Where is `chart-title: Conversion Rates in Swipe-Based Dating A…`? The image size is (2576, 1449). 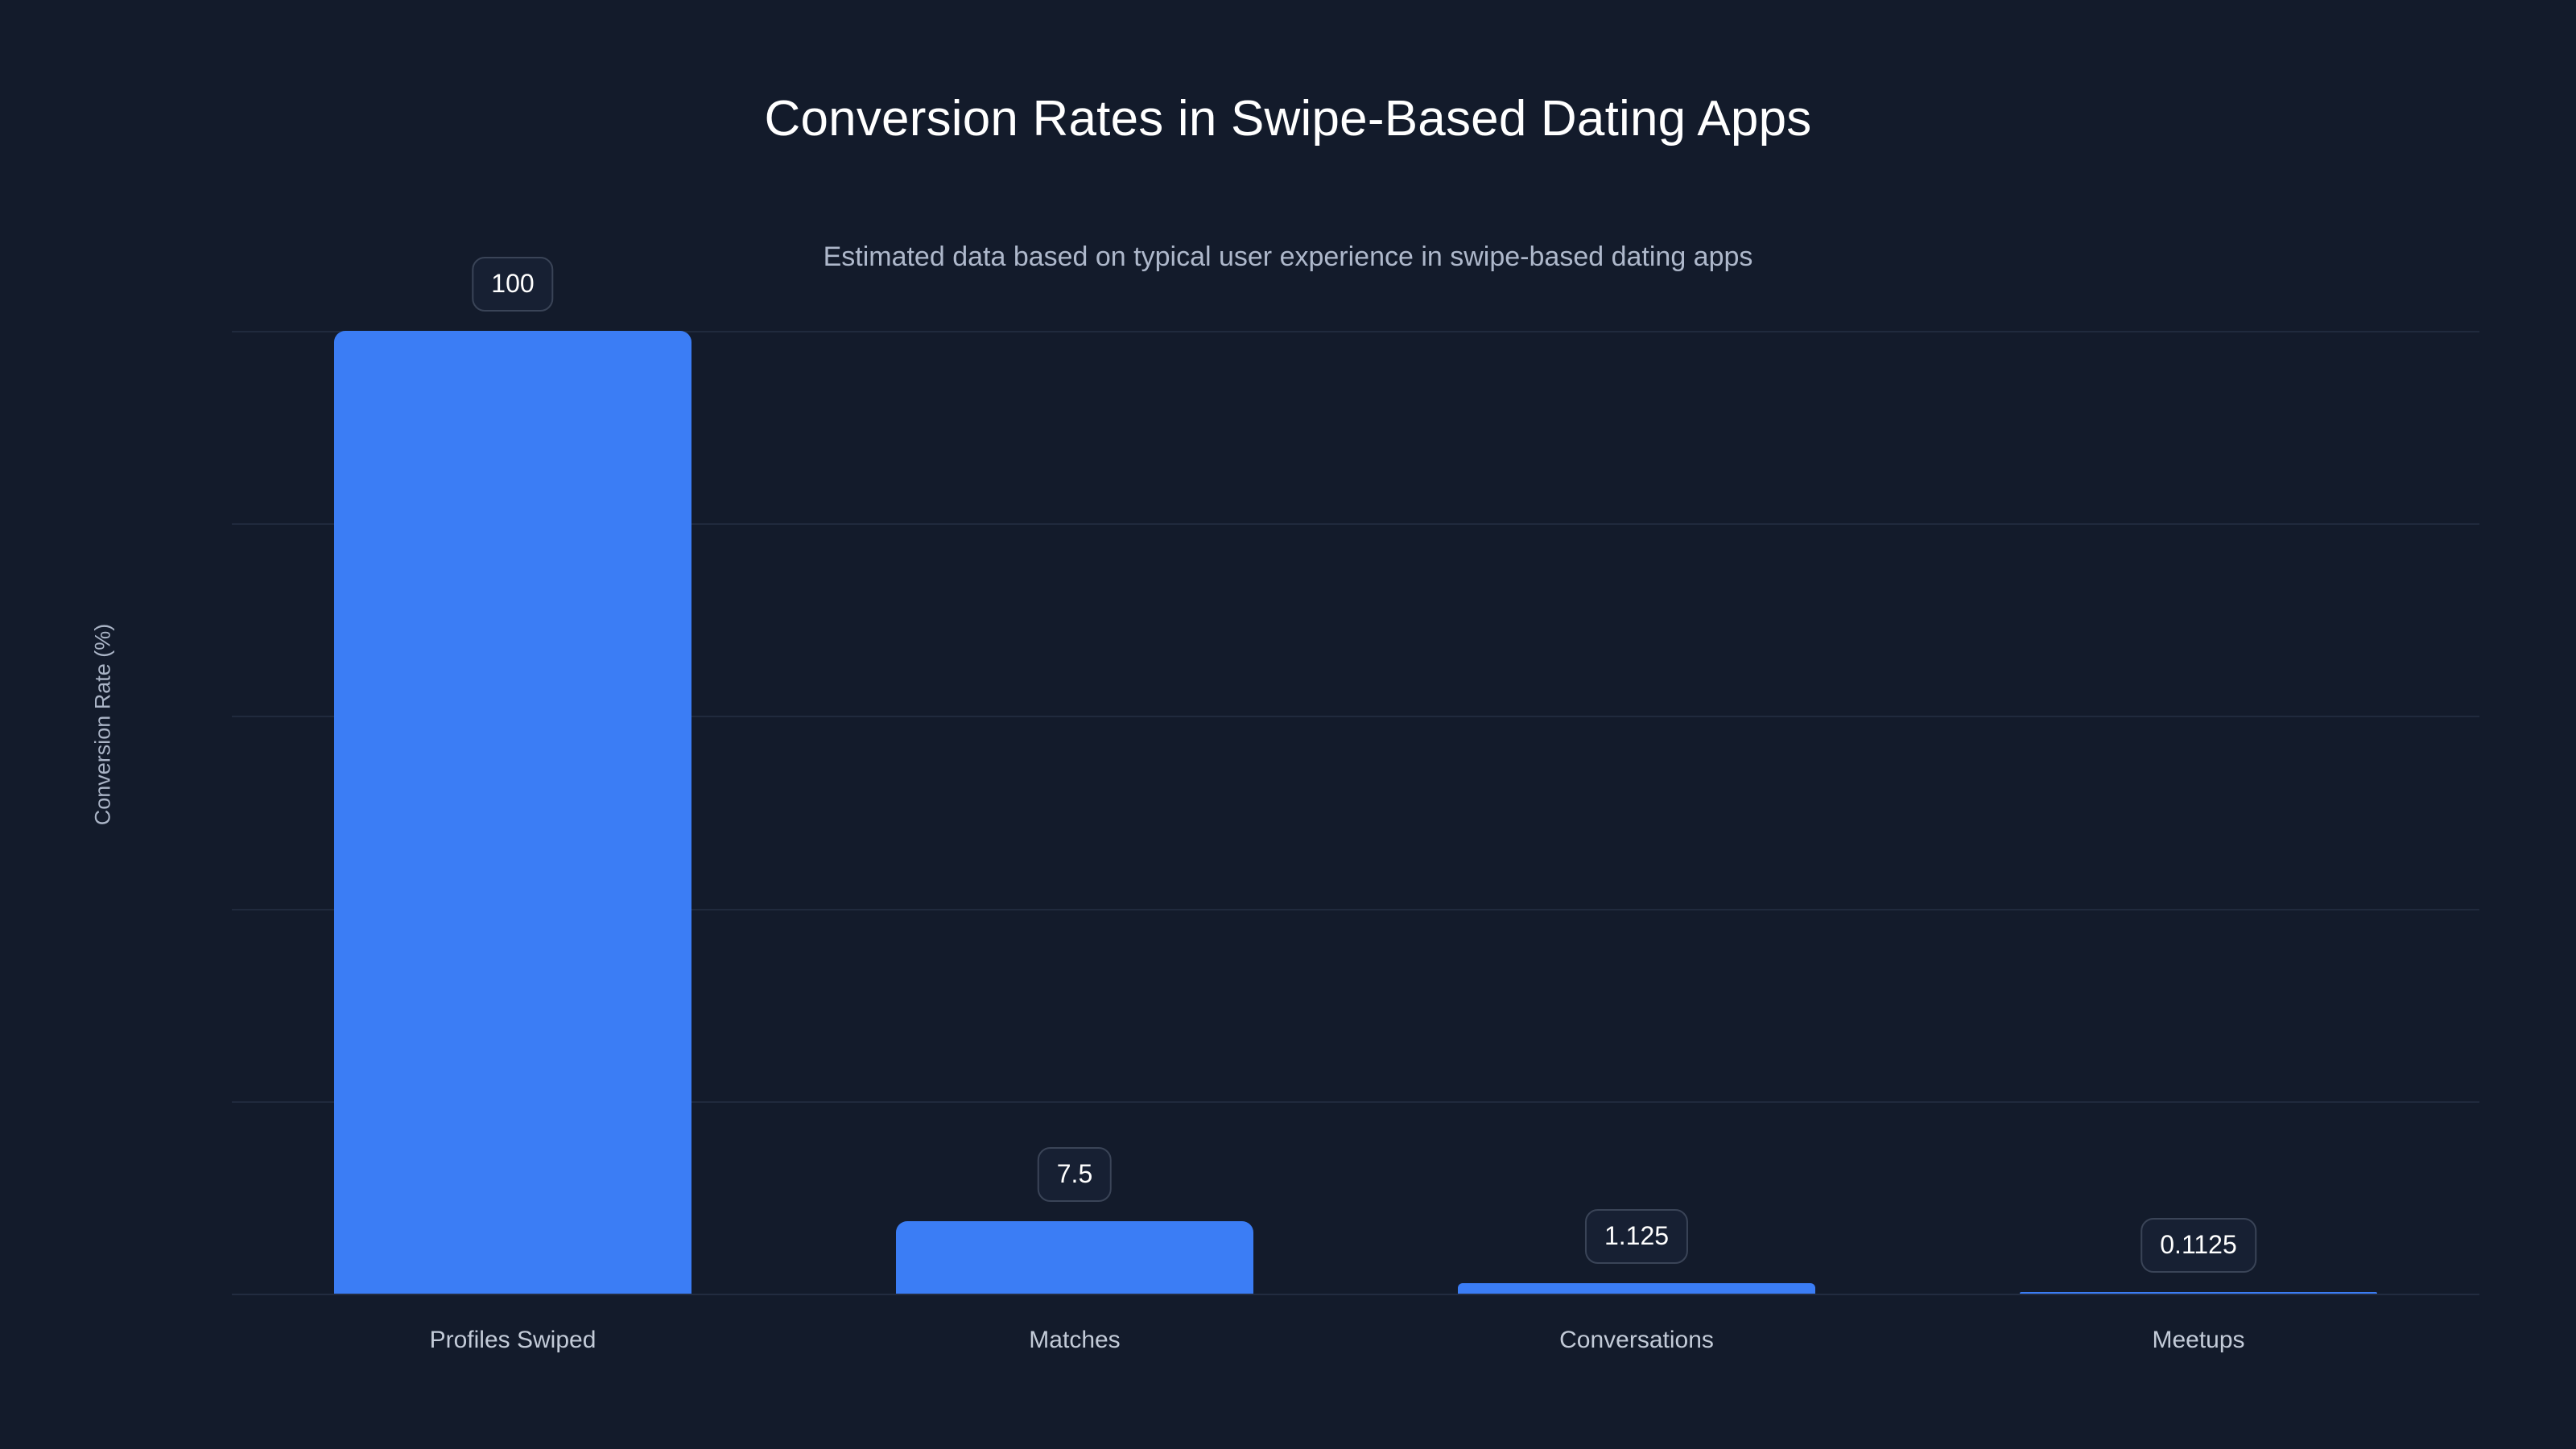
chart-title: Conversion Rates in Swipe-Based Dating A… is located at coordinates (1288, 119).